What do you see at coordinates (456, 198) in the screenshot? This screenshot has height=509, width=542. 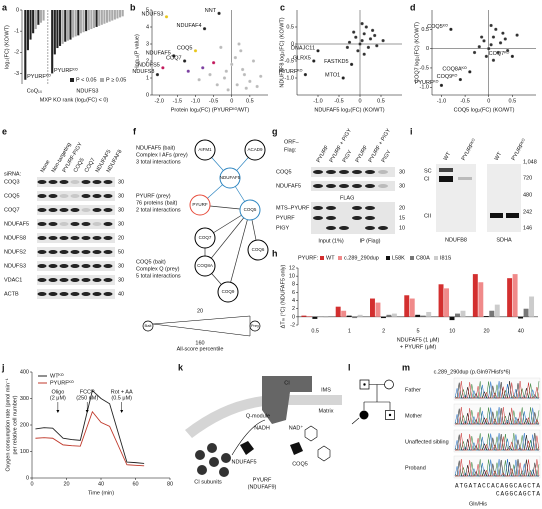 I see `blot-strip` at bounding box center [456, 198].